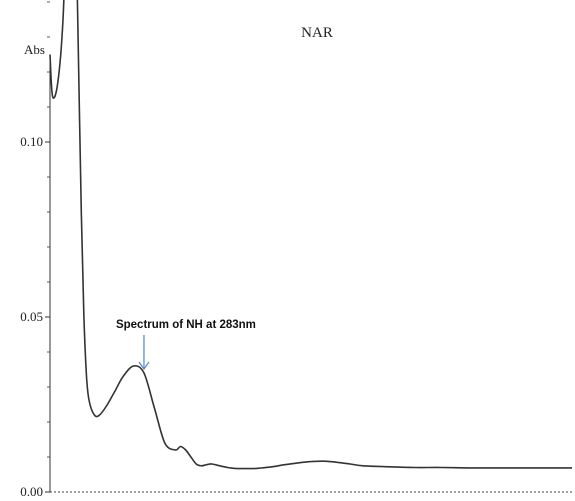 Image resolution: width=575 pixels, height=501 pixels. I want to click on y-tick-label: 0.00, so click(31, 491).